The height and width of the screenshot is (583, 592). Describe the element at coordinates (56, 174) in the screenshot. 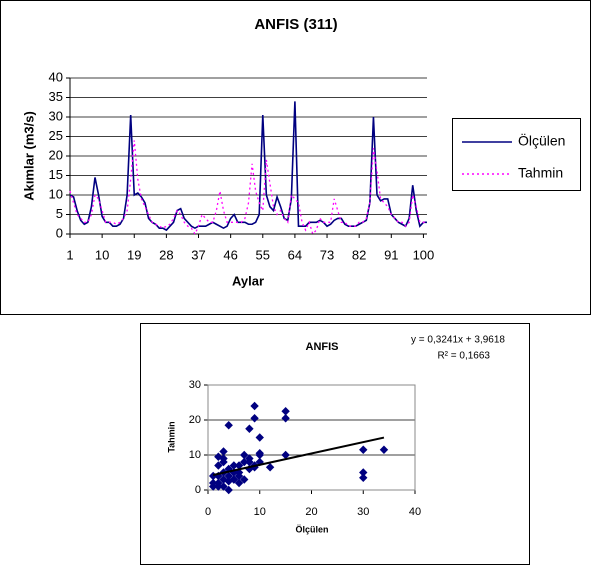

I see `y-tick-label: 15` at that location.